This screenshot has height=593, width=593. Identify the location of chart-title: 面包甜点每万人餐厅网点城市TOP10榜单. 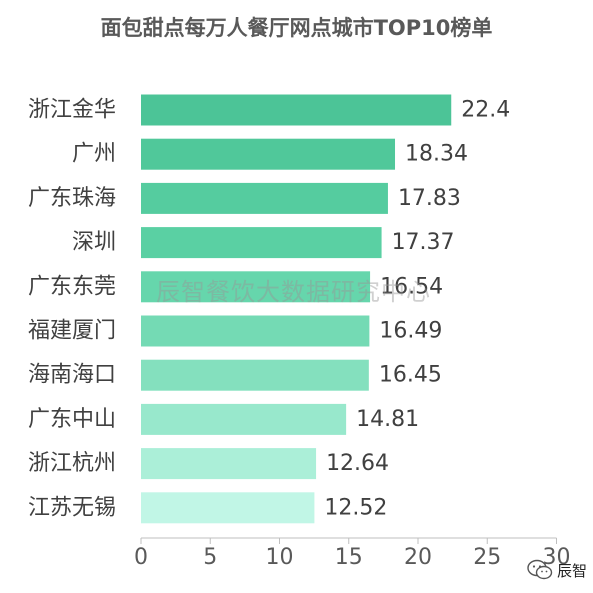
(296, 28).